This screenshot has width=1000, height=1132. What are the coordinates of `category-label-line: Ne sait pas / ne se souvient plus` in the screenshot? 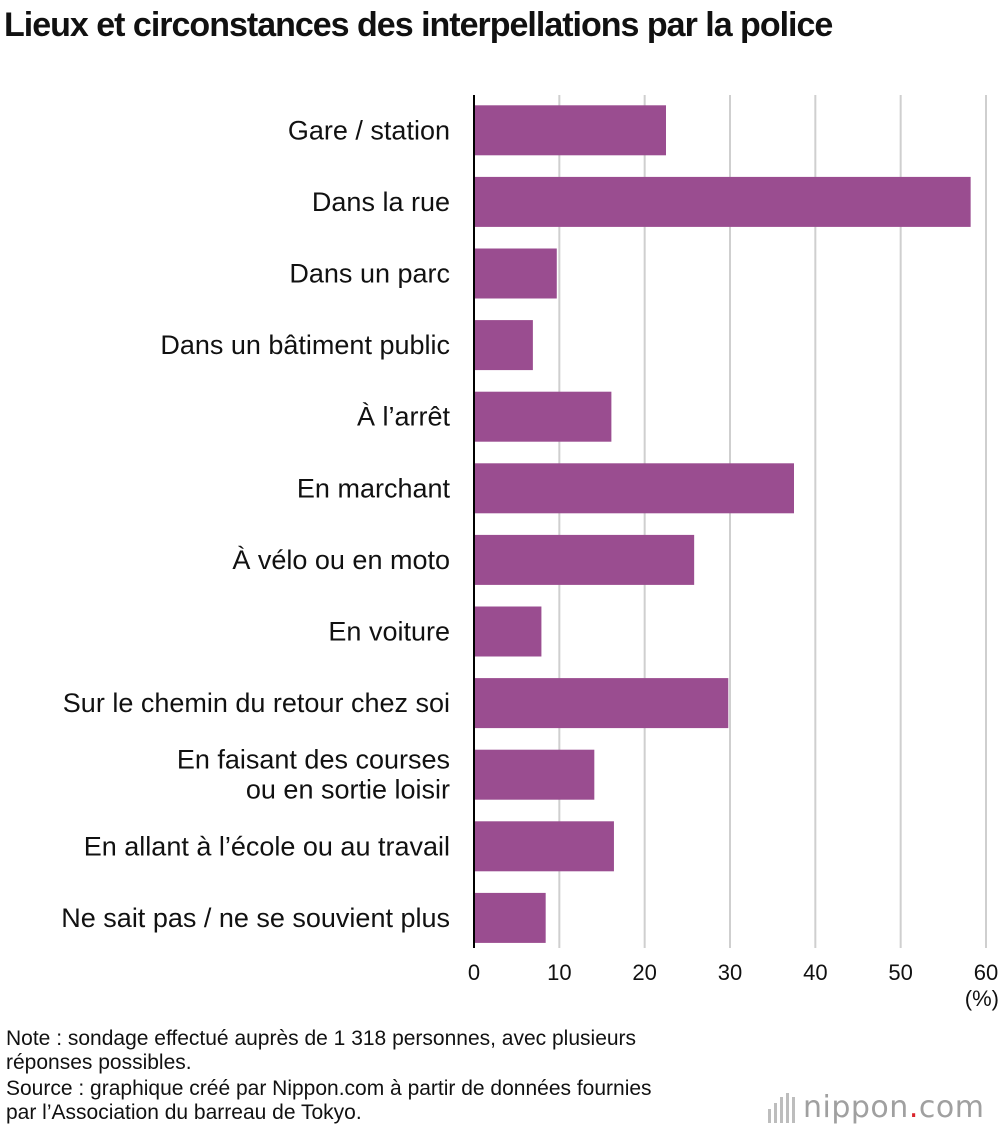 It's located at (255, 918).